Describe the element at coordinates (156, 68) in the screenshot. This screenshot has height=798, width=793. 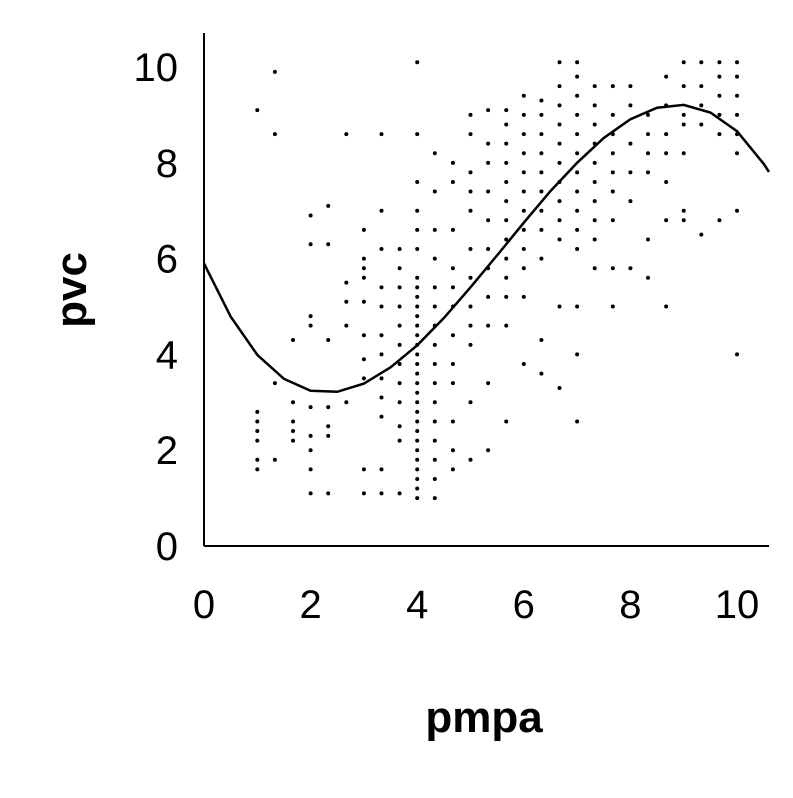
I see `y-tick-label: 10` at that location.